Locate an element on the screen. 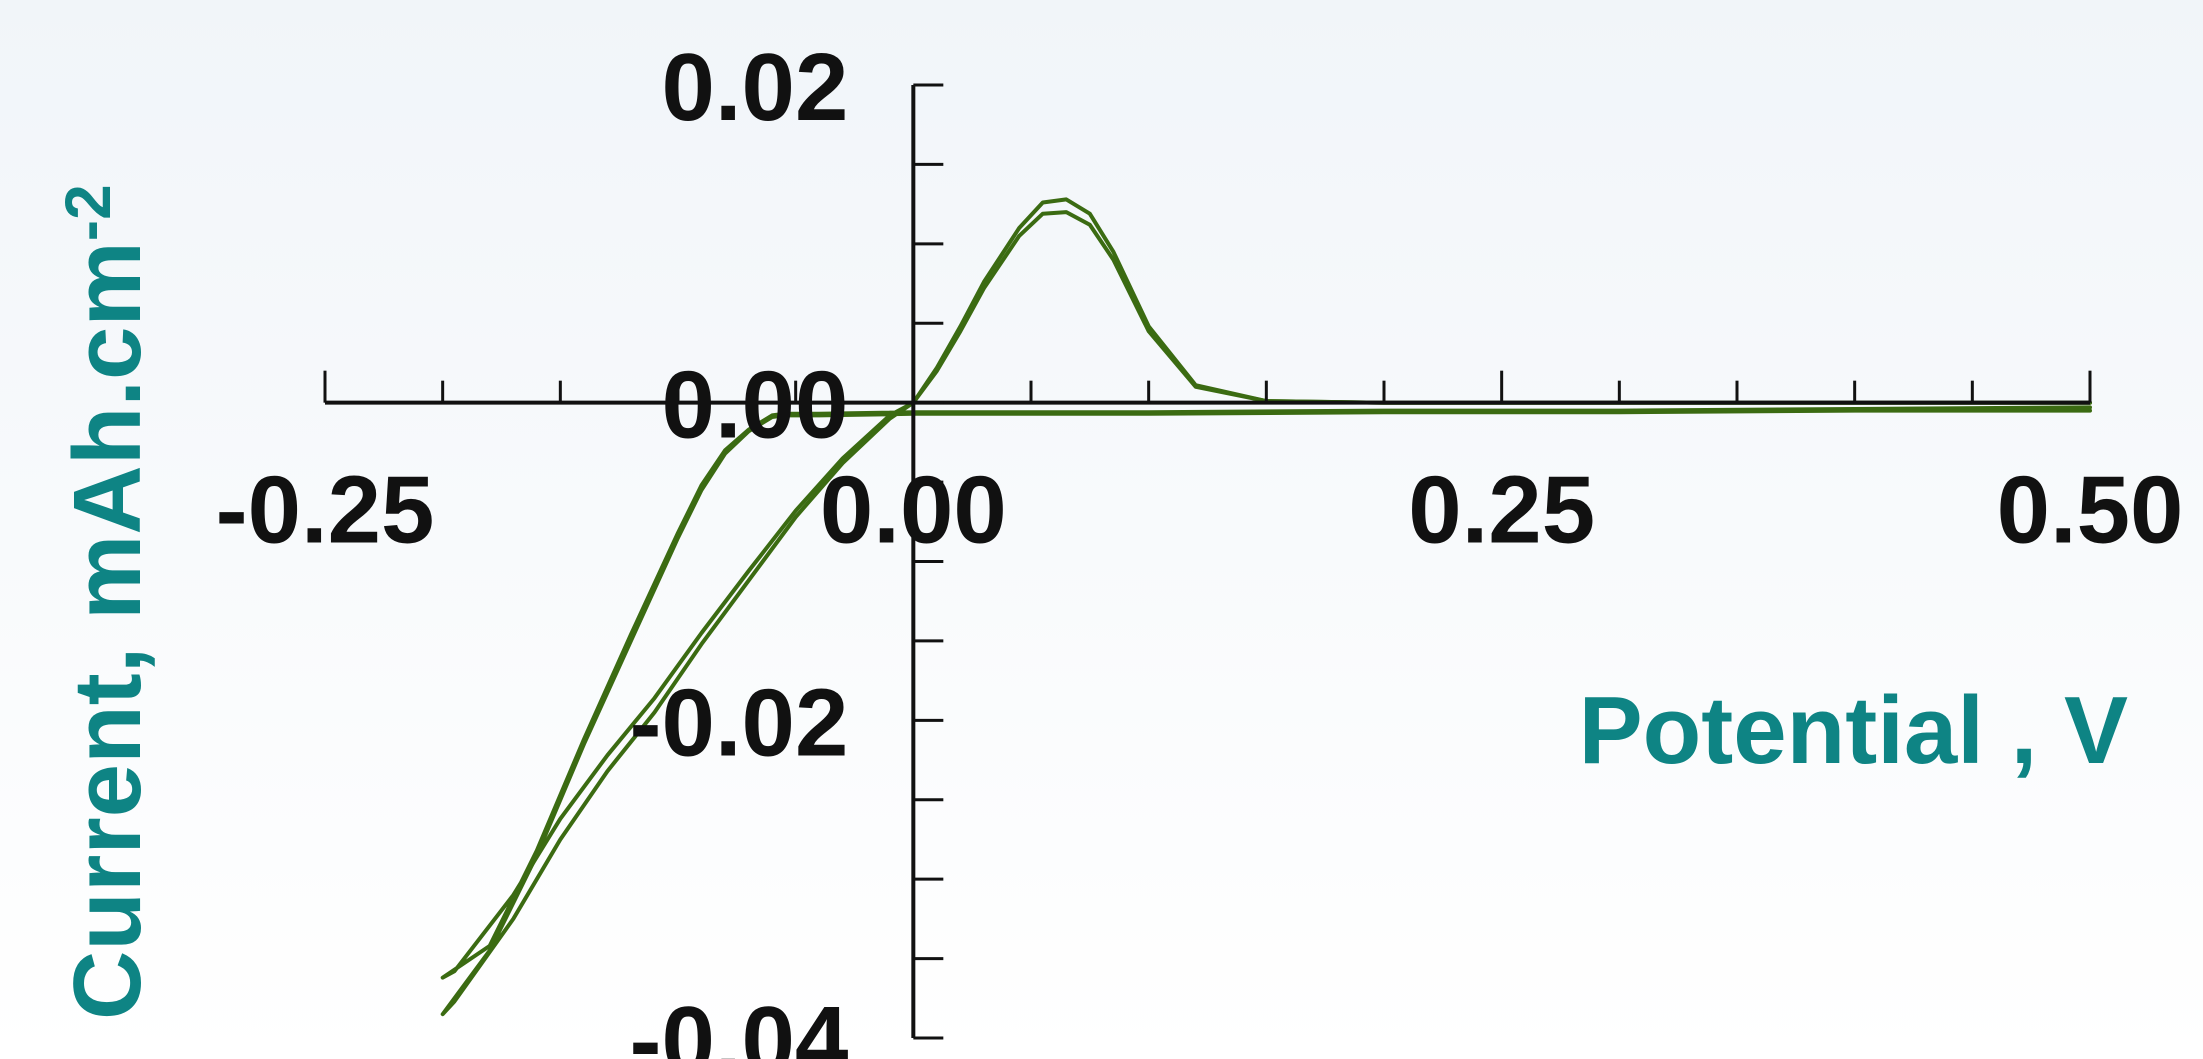  y-axis-title: Current, mAh.cm-2 is located at coordinates (106, 602).